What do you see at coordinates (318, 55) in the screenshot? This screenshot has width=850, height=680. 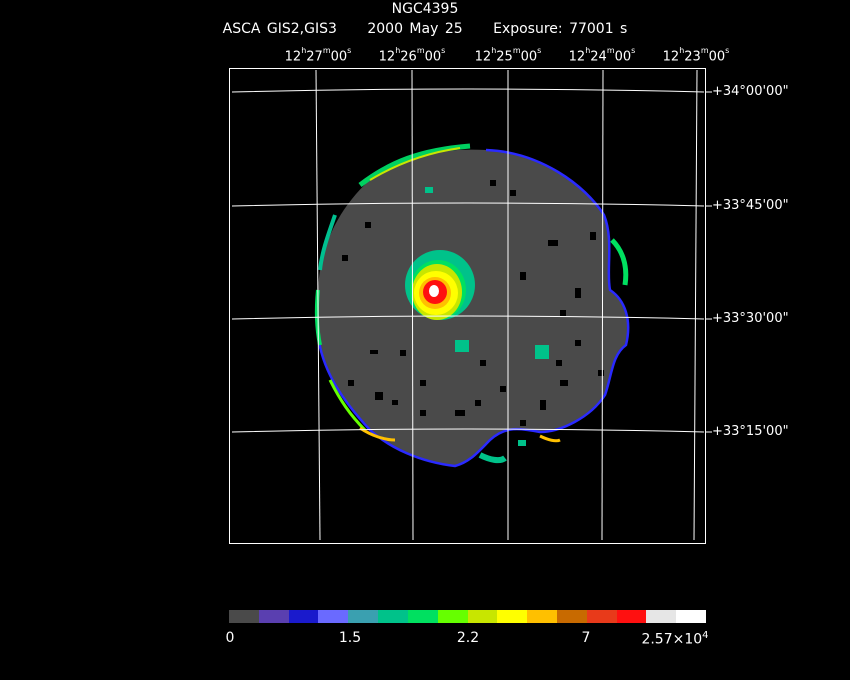 I see `ra-tick-label: 12h27m00s` at bounding box center [318, 55].